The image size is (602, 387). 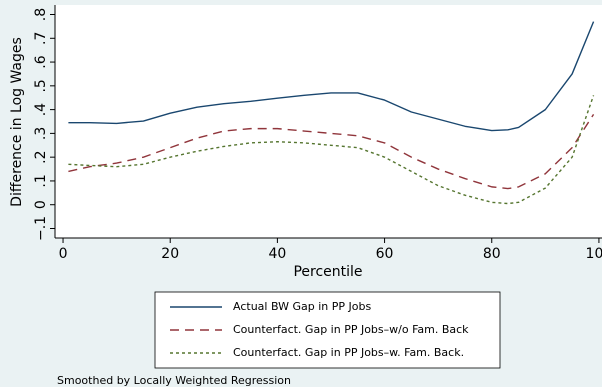 What do you see at coordinates (41, 14) in the screenshot?
I see `y-tick-label: .8` at bounding box center [41, 14].